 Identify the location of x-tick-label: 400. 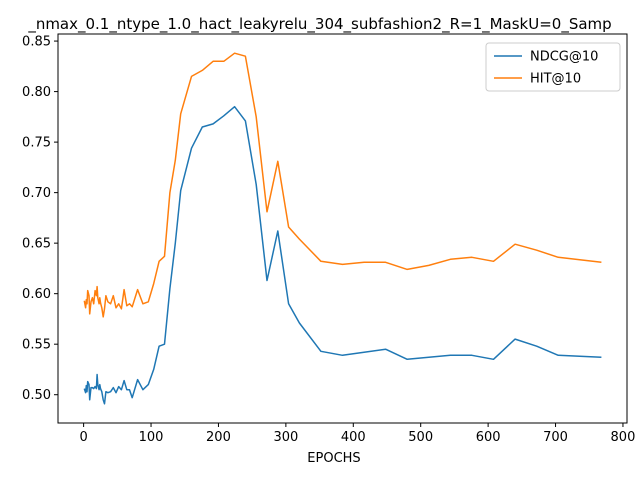
(353, 437).